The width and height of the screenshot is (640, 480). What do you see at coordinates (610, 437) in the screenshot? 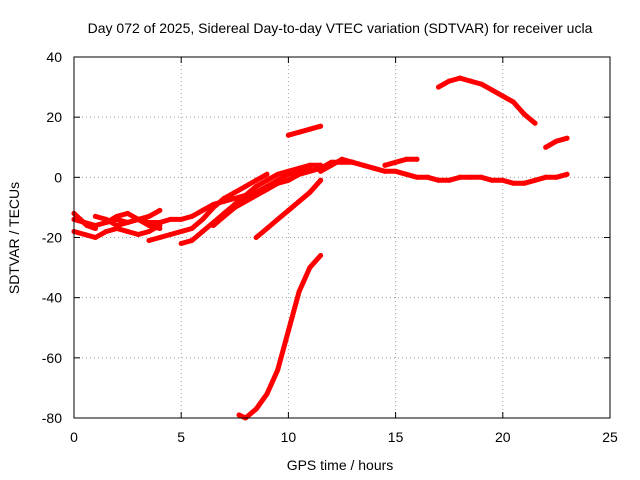
I see `x-tick-label: 25` at bounding box center [610, 437].